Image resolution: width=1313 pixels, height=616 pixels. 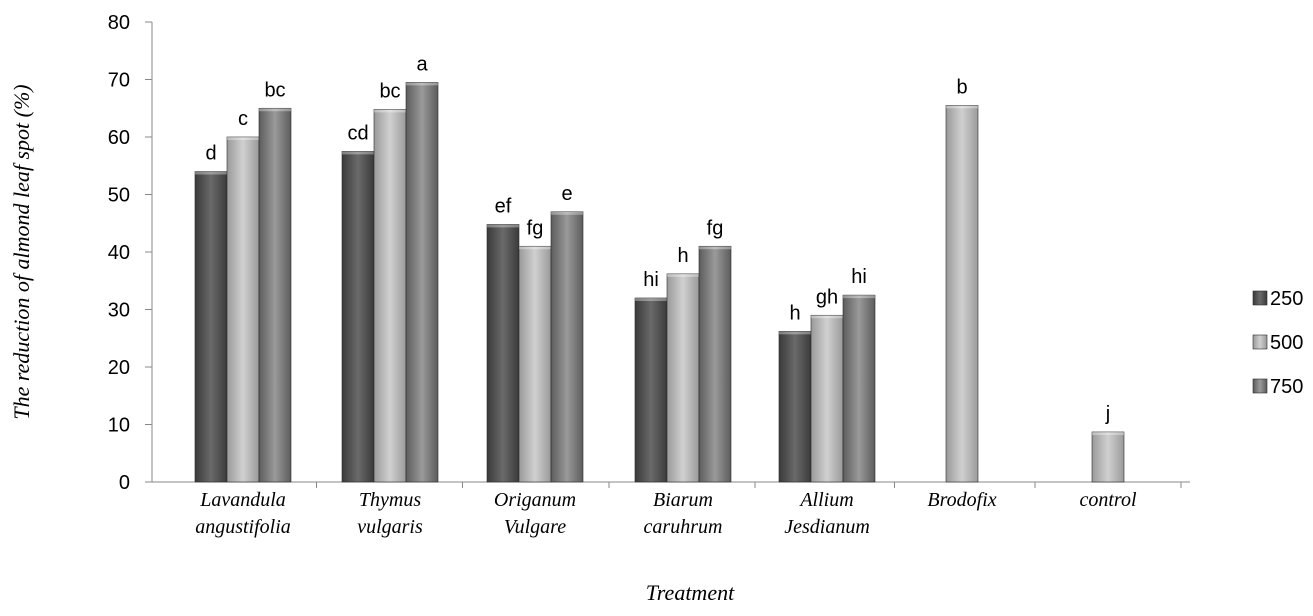 What do you see at coordinates (119, 368) in the screenshot?
I see `y-tick-label: 20` at bounding box center [119, 368].